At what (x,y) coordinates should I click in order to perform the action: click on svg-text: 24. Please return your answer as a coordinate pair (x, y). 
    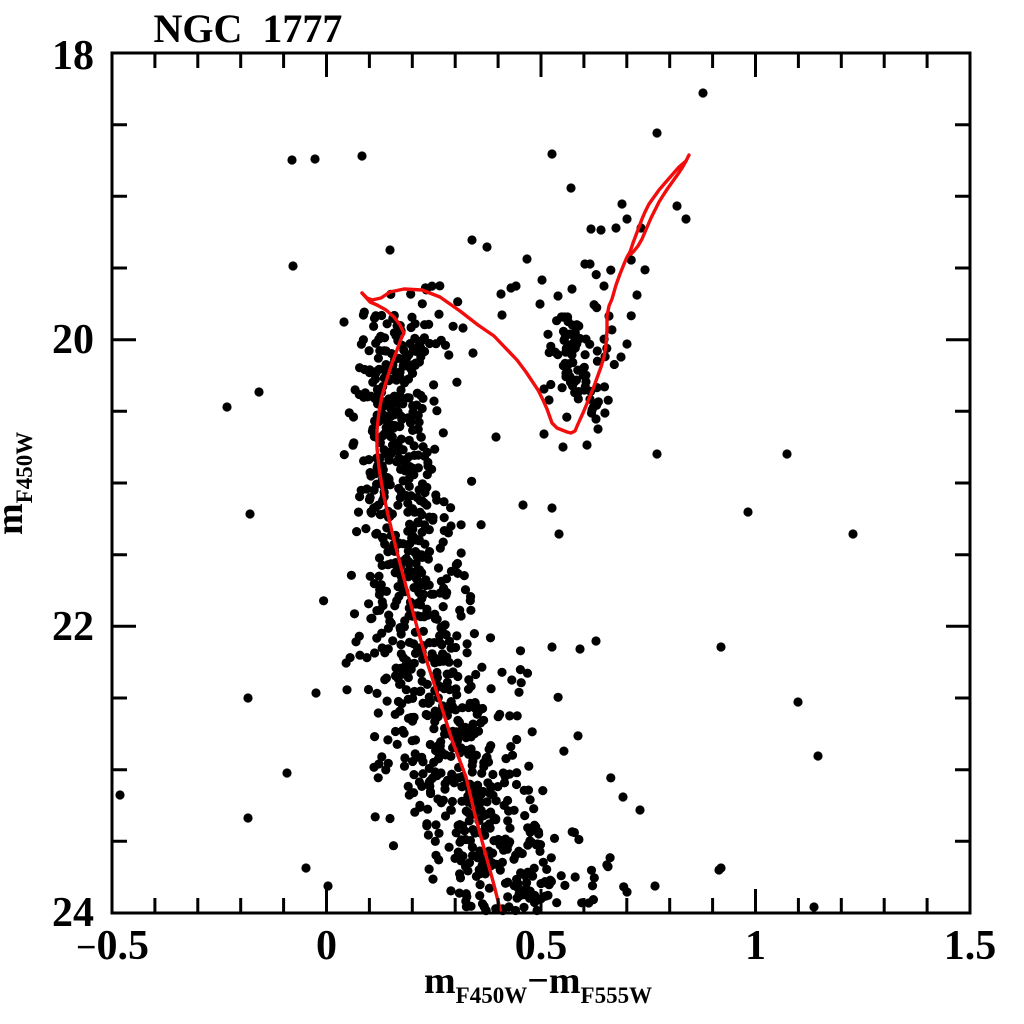
    Looking at the image, I should click on (73, 913).